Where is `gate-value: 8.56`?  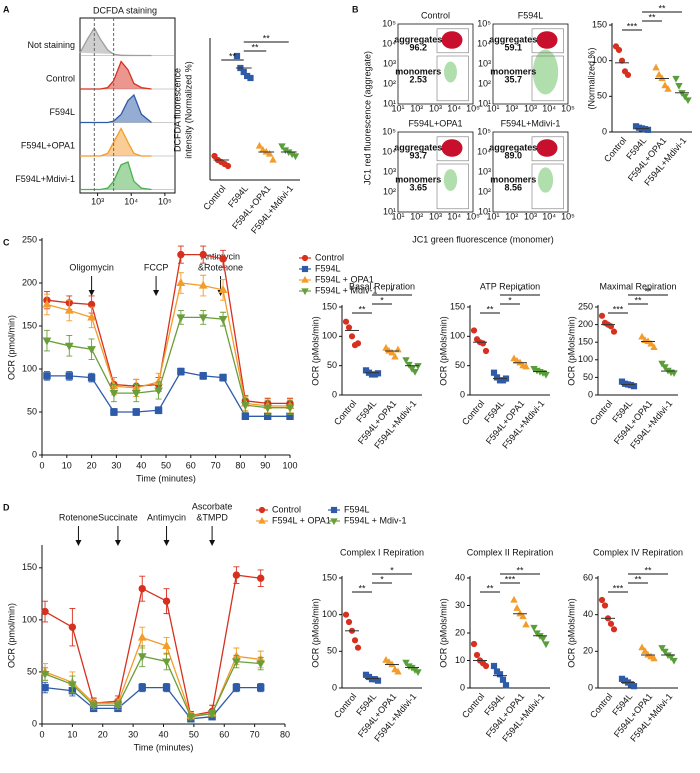
gate-value: 8.56 is located at coordinates (513, 187).